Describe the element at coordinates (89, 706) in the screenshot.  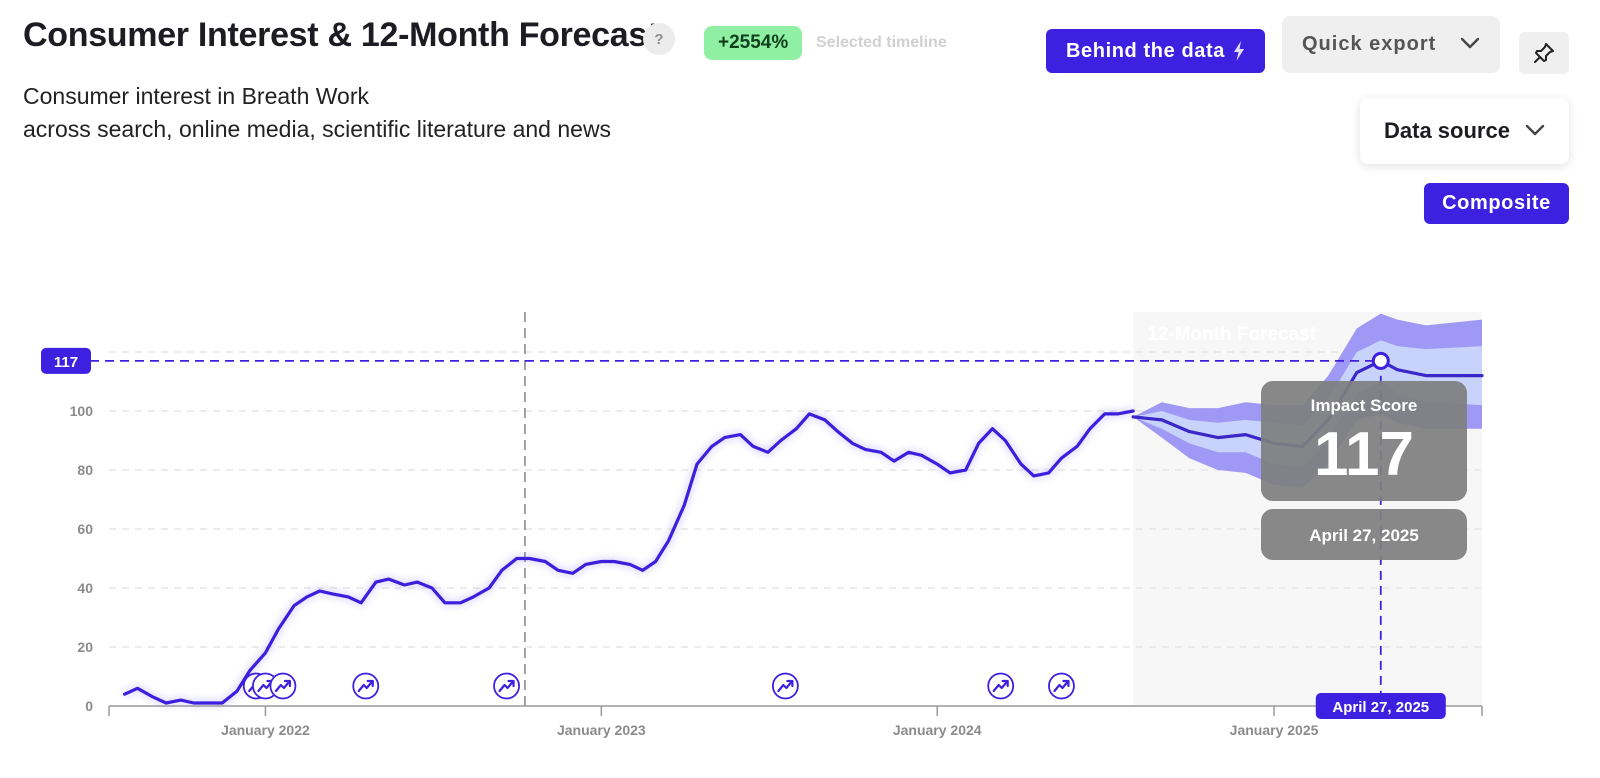
I see `y-tick-label: 0` at that location.